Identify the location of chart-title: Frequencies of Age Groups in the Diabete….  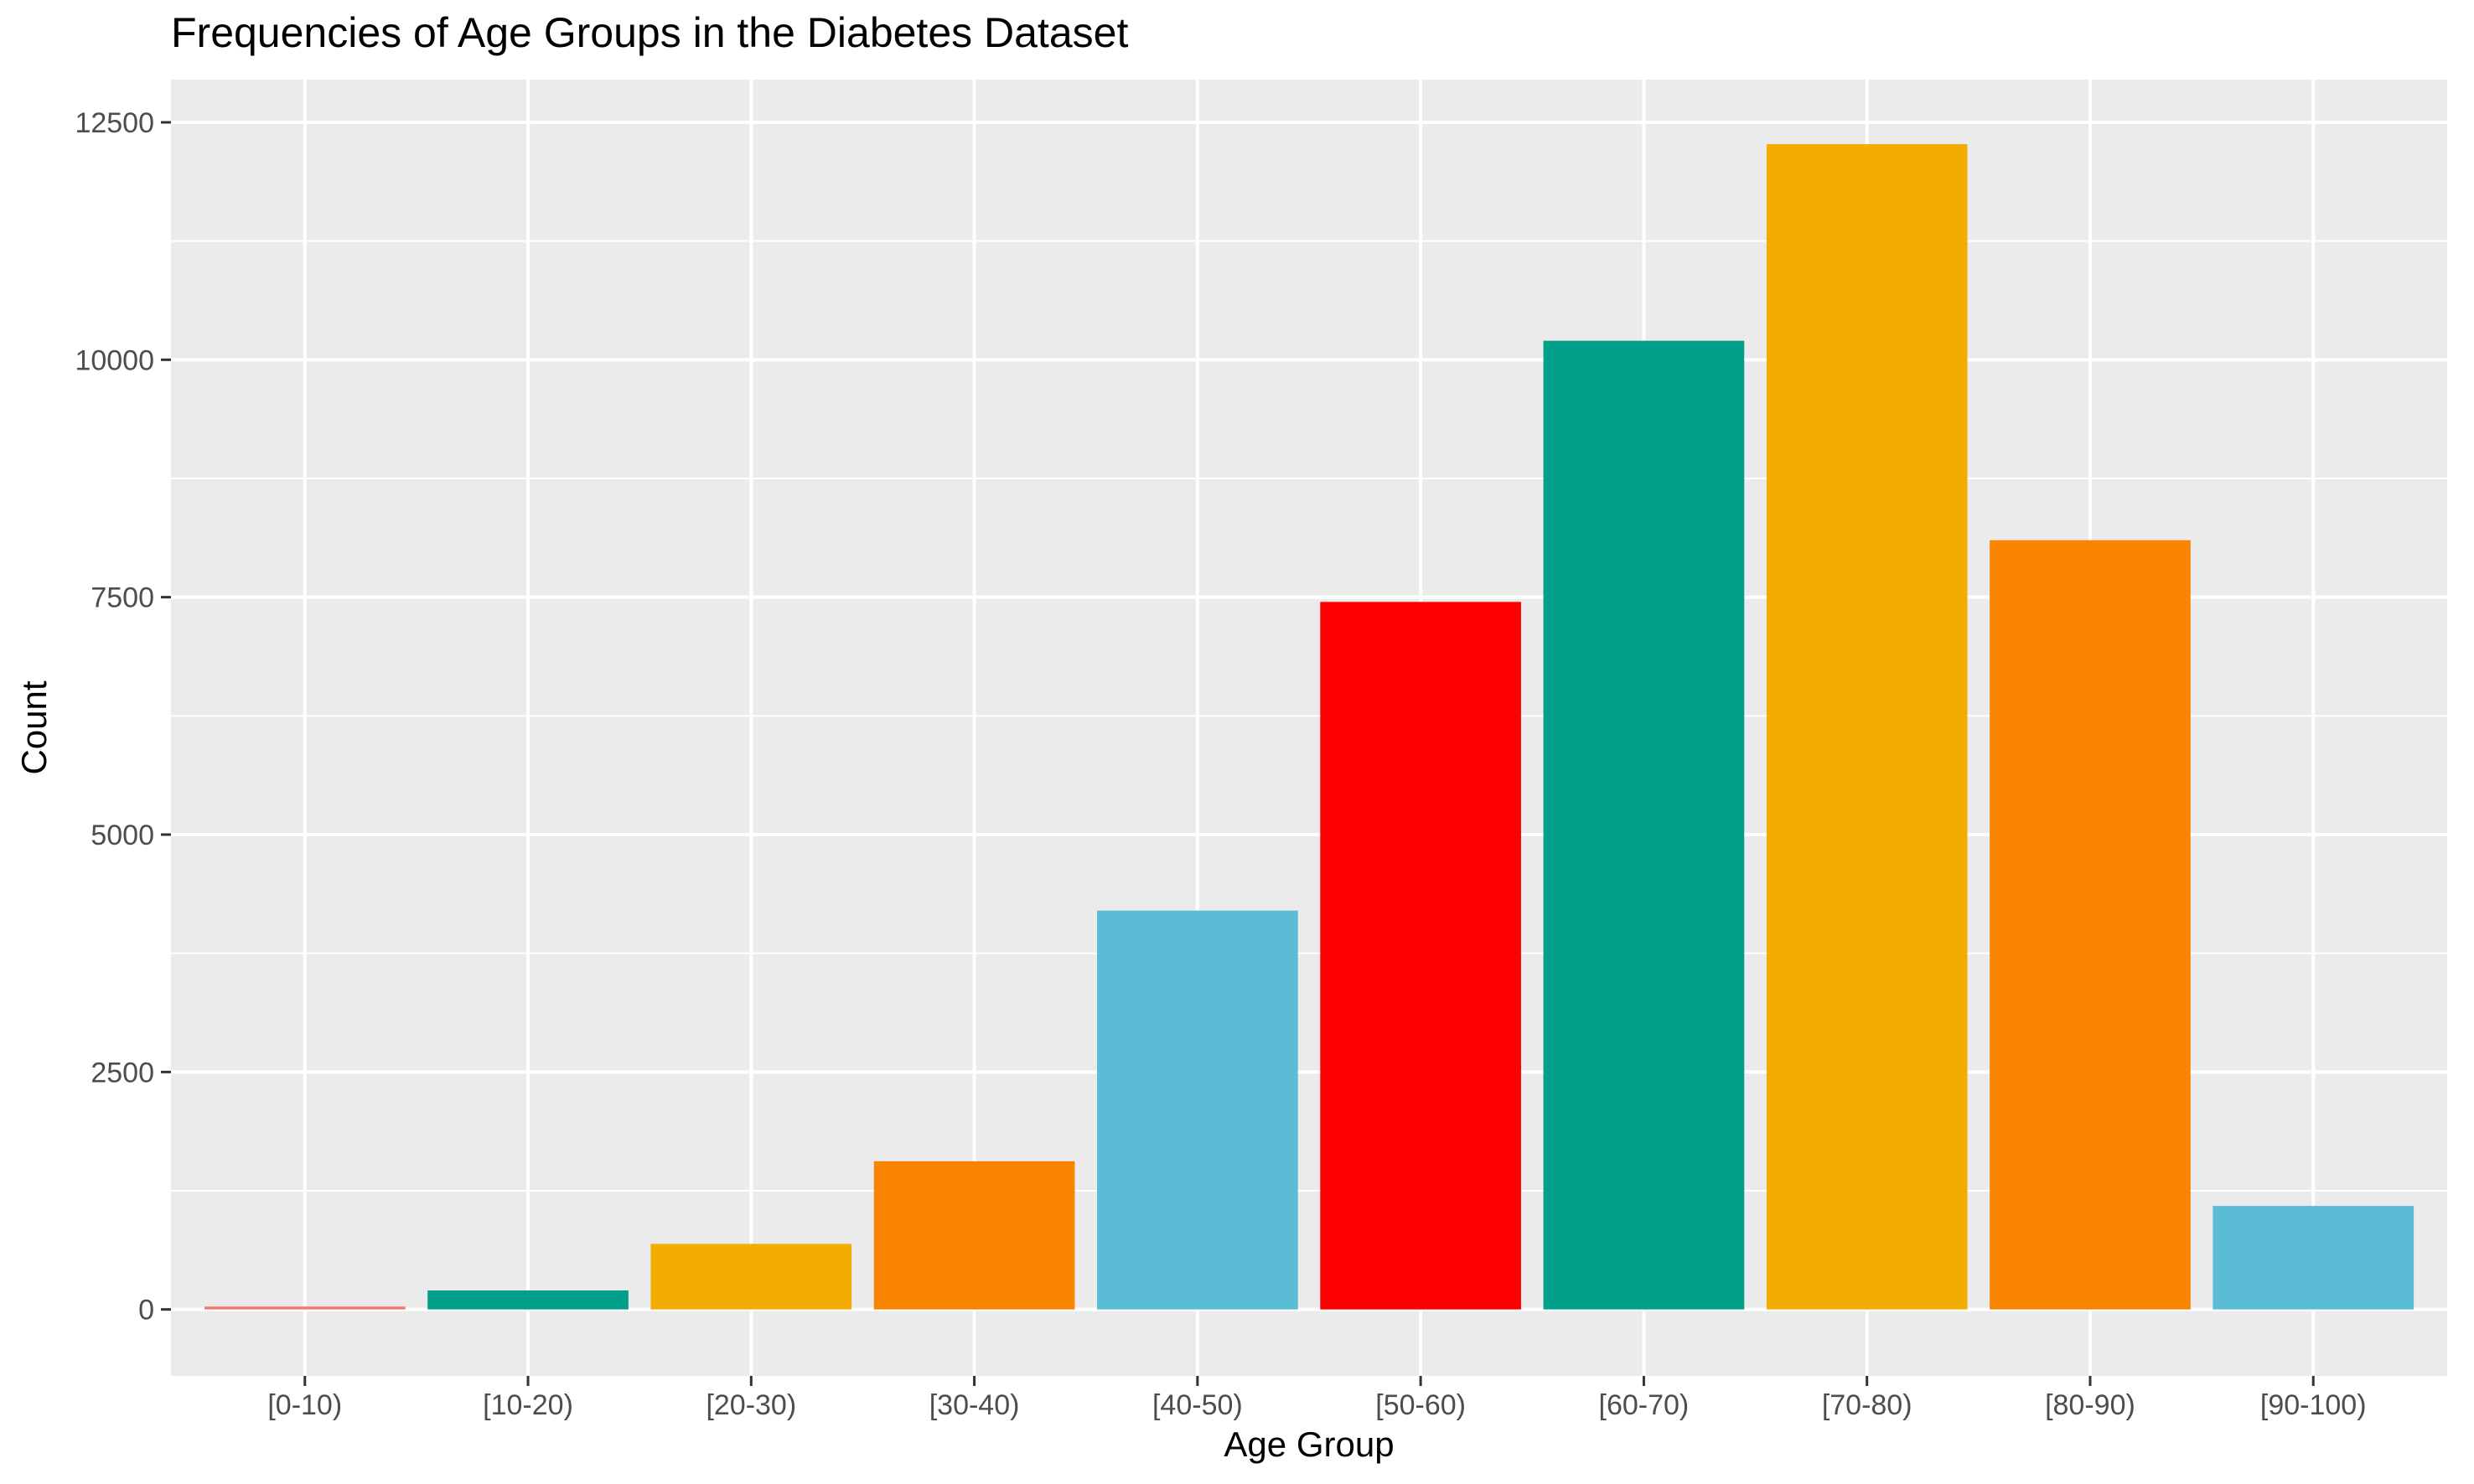
(650, 32).